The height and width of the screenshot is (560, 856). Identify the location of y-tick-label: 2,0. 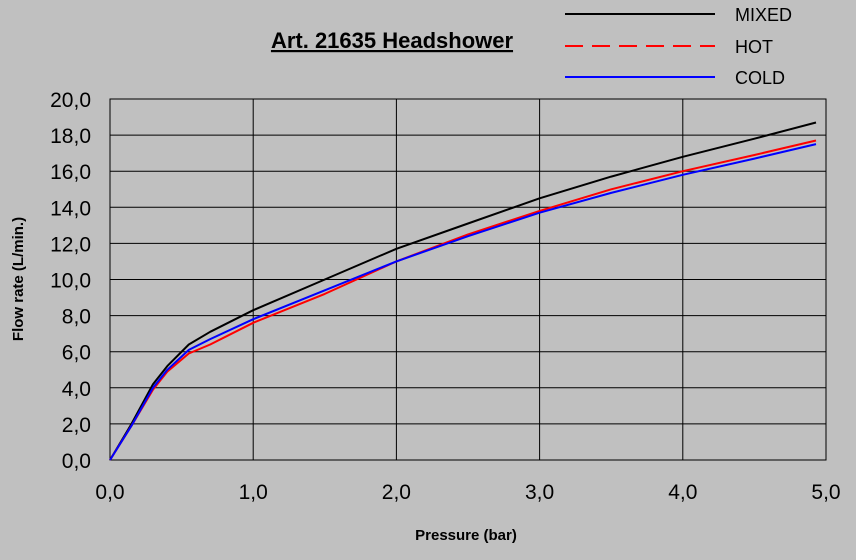
(76, 425).